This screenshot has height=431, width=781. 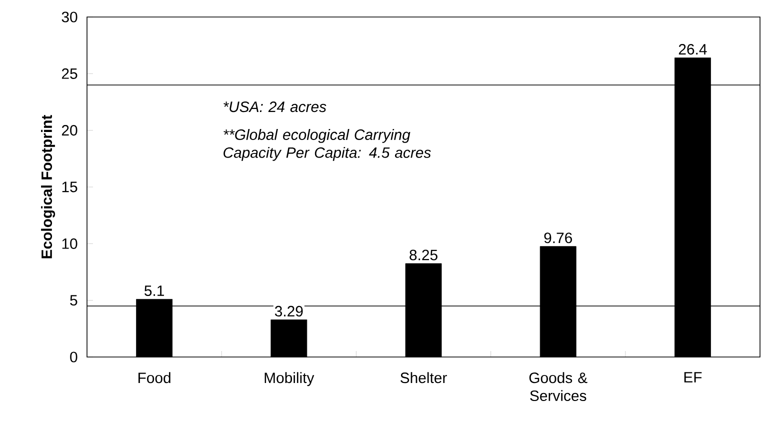 What do you see at coordinates (423, 378) in the screenshot?
I see `x-tick-label: Shelter` at bounding box center [423, 378].